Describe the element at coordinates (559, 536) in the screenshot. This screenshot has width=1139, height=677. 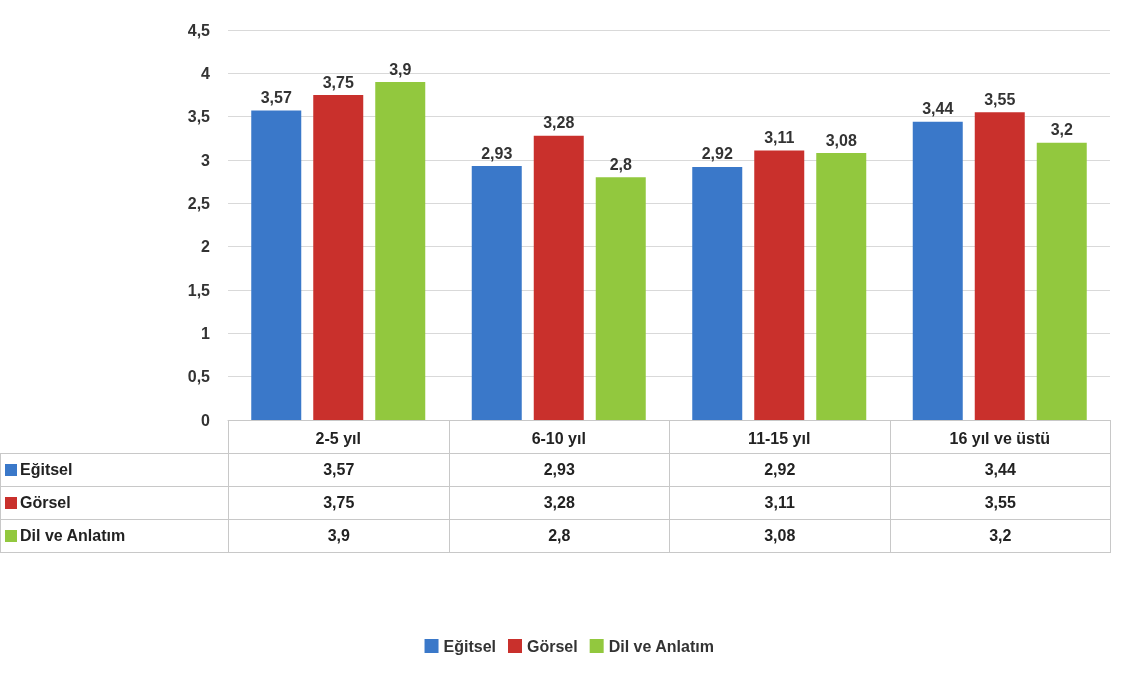
I see `data-label: 2,8` at that location.